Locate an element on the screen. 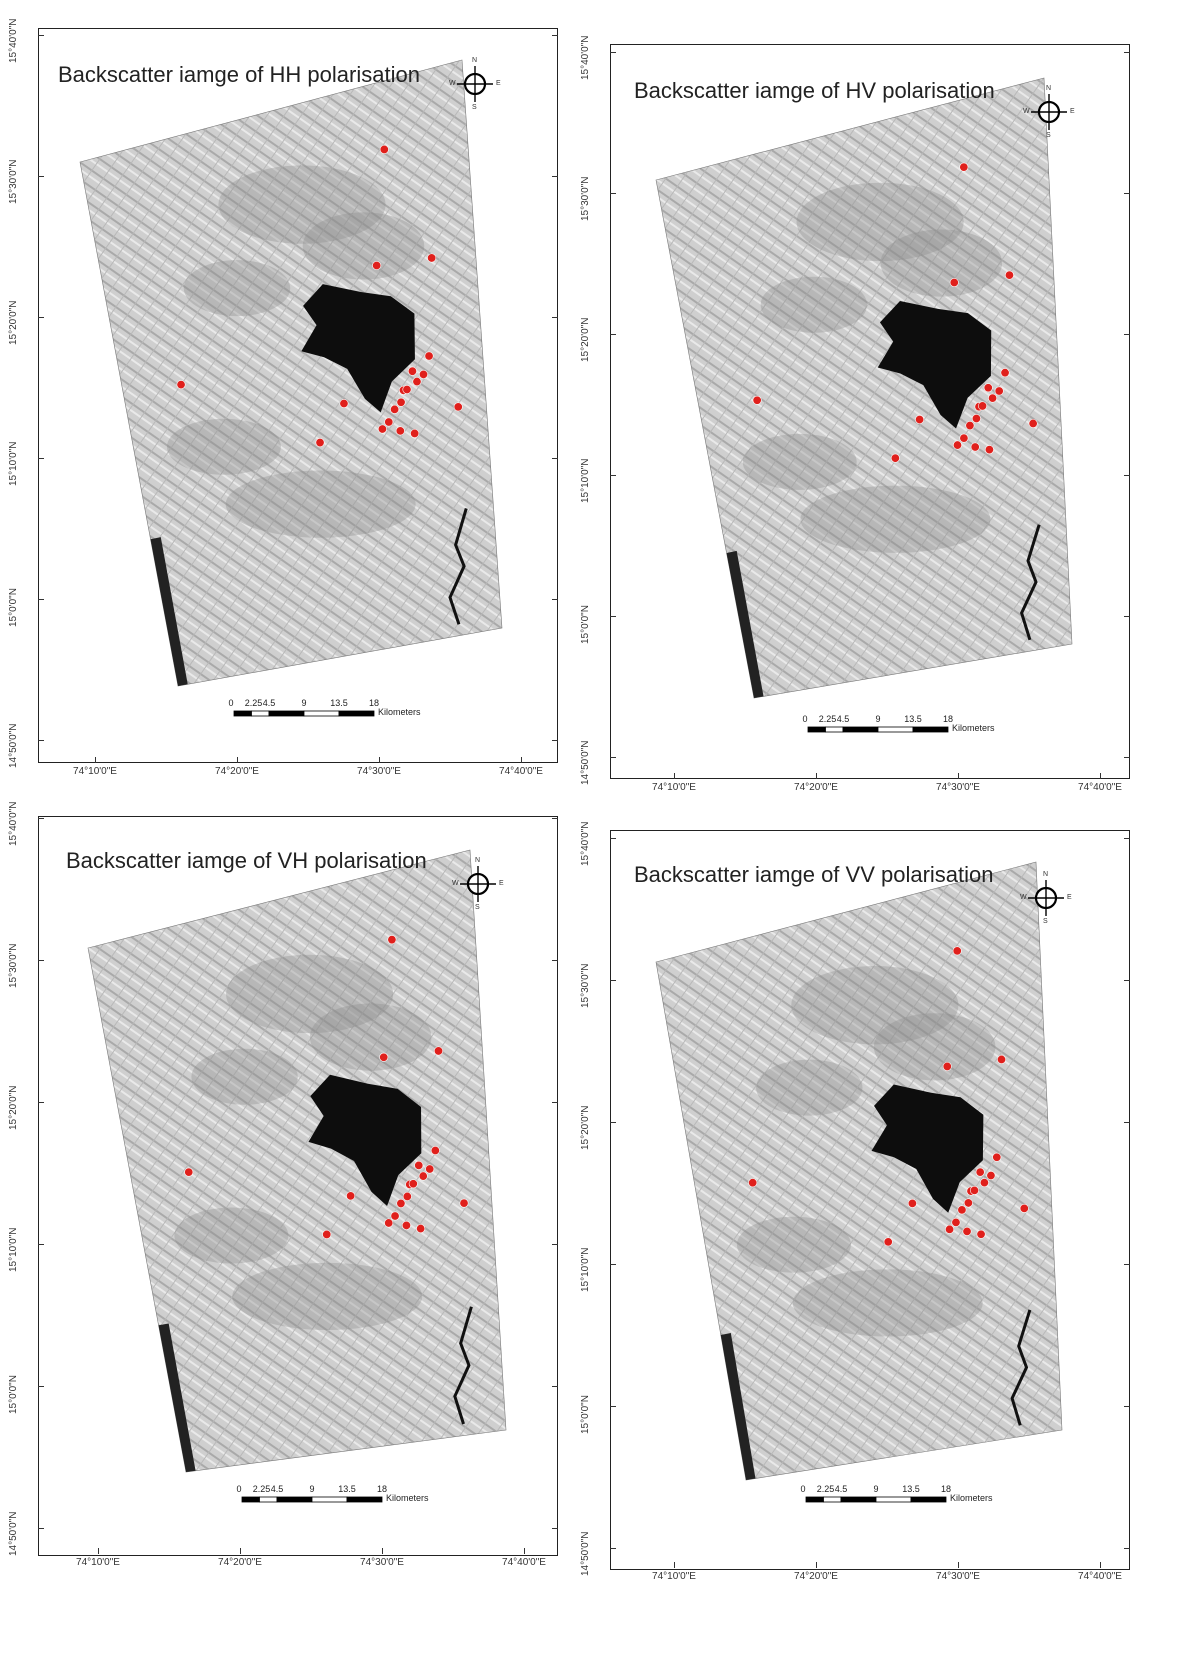  y-tick-label: 14°50'0"N is located at coordinates (585, 1554).